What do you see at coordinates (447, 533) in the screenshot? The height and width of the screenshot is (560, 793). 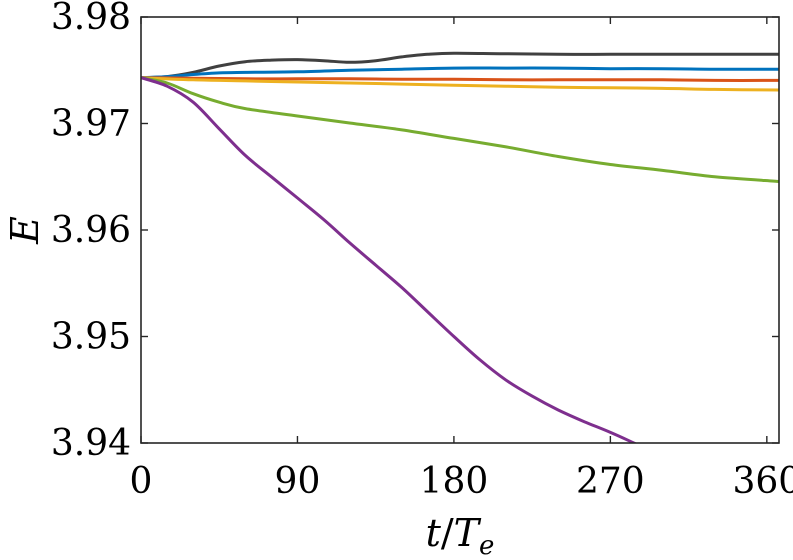 I see `x-axis-label-slash: /` at bounding box center [447, 533].